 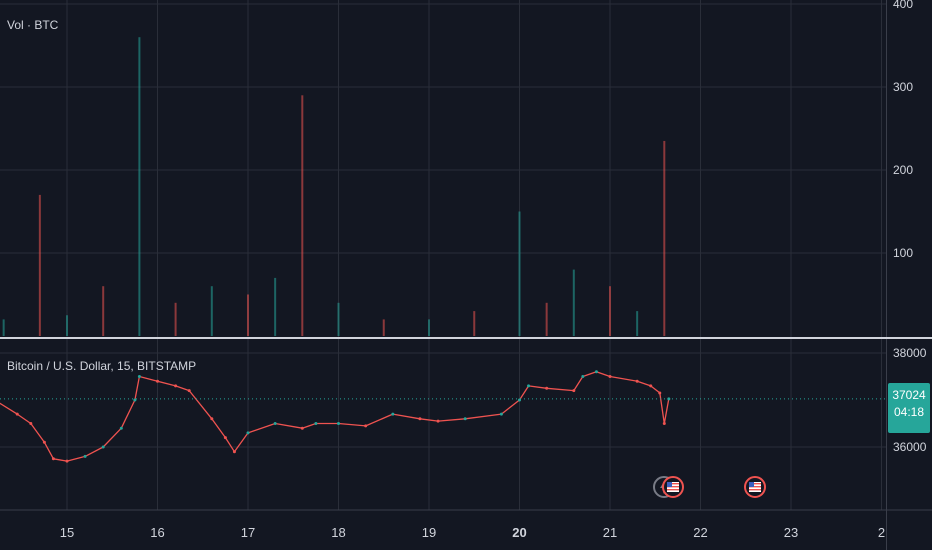 I want to click on last-price-badge: 37024 04:18, so click(x=909, y=408).